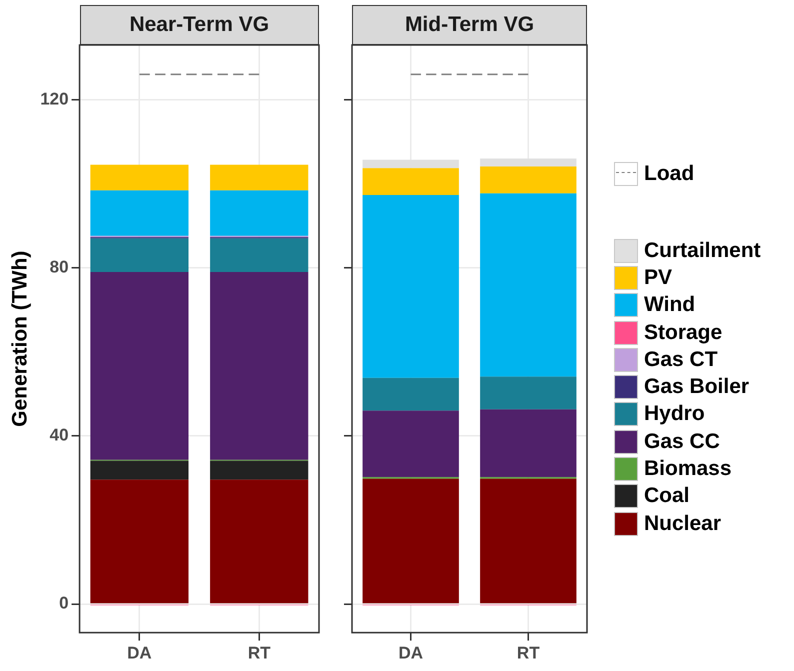  Describe the element at coordinates (688, 469) in the screenshot. I see `legend-label: Biomass` at that location.